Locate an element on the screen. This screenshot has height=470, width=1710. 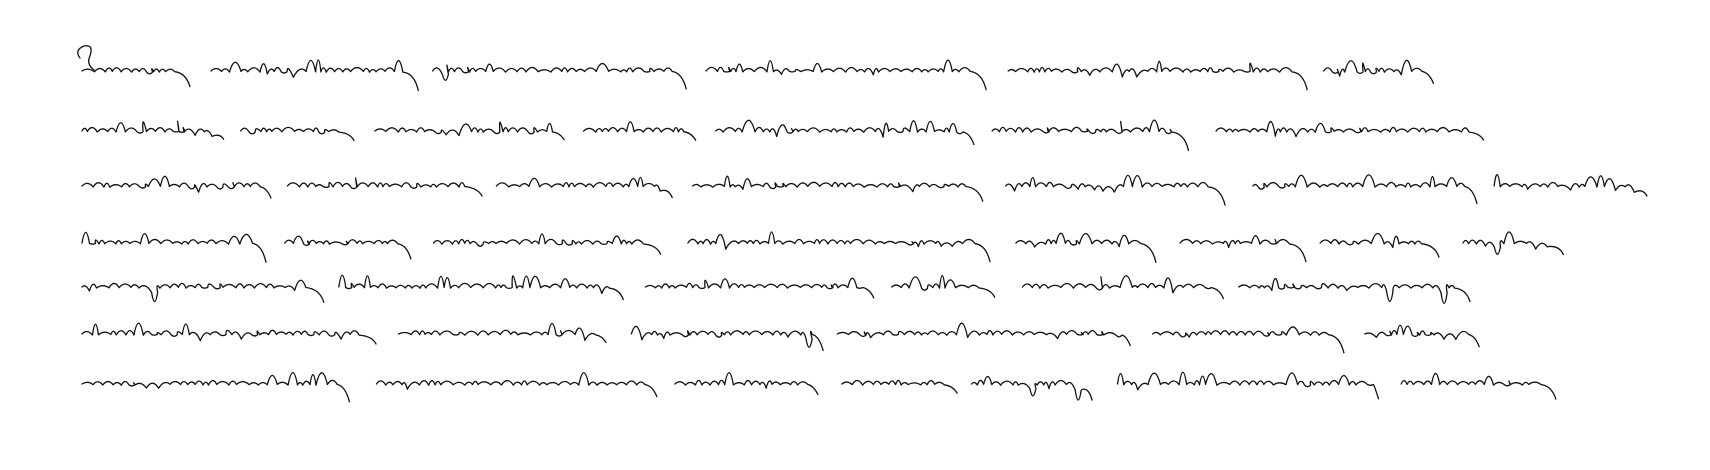
head-mark is located at coordinates (86, 58).